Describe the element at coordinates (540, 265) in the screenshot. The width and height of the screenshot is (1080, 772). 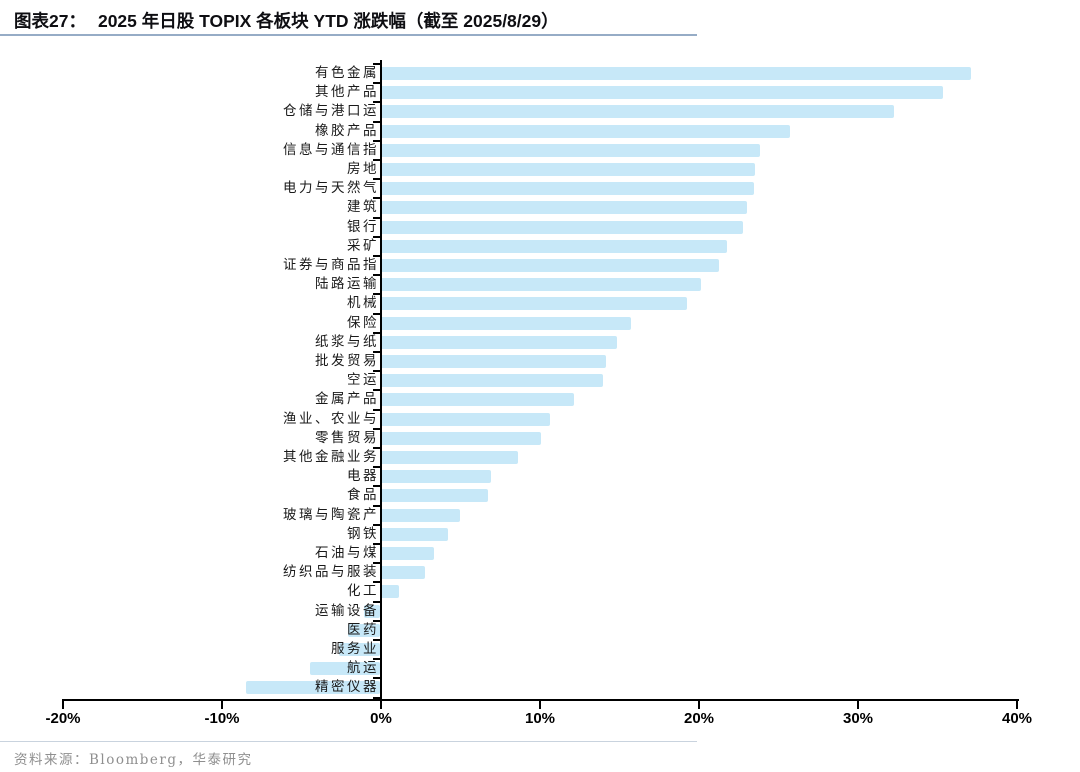
I see `bar-row: 证券与商品指` at that location.